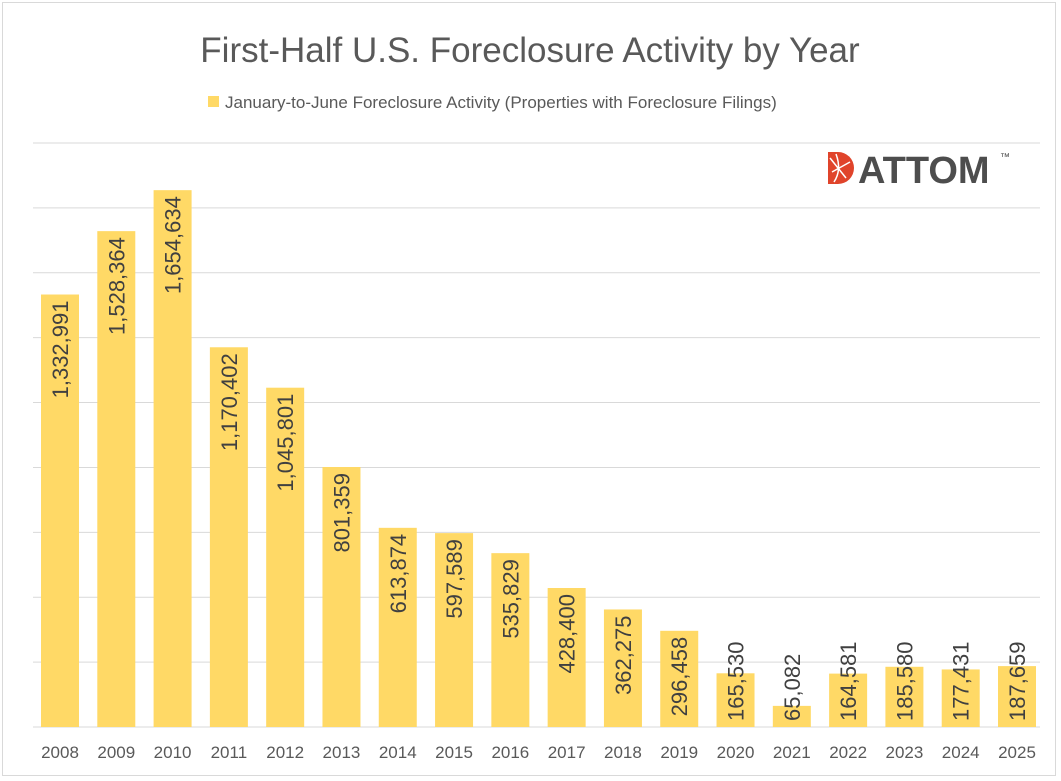 The image size is (1061, 781). What do you see at coordinates (397, 627) in the screenshot?
I see `bar-2014` at bounding box center [397, 627].